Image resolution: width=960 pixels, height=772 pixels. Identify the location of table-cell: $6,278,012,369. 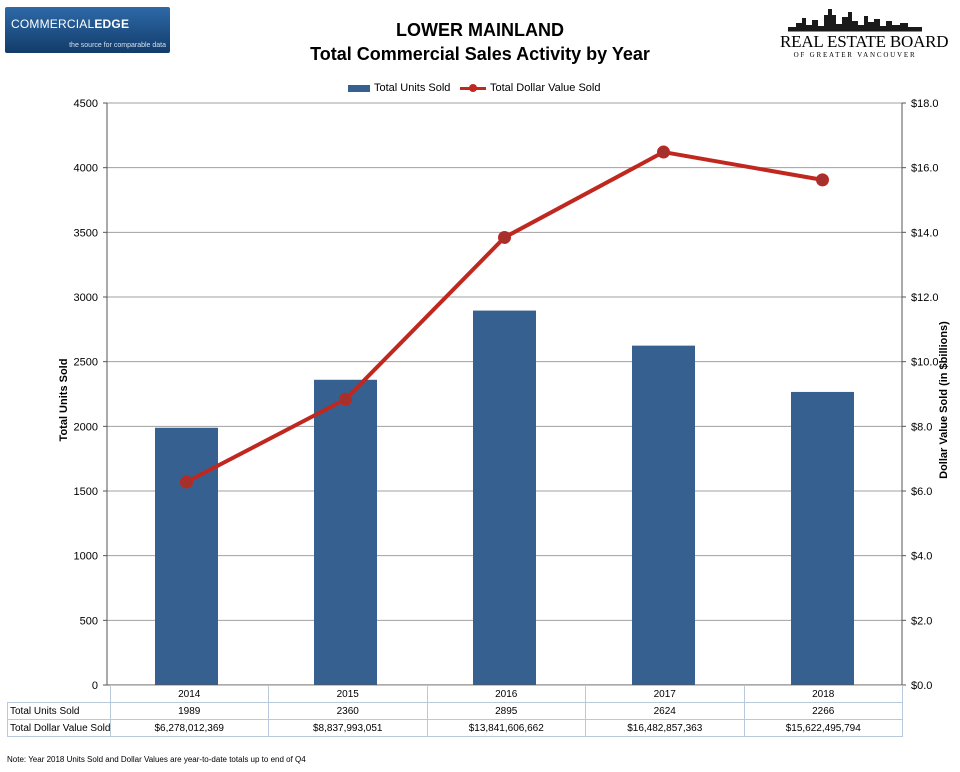
(189, 728).